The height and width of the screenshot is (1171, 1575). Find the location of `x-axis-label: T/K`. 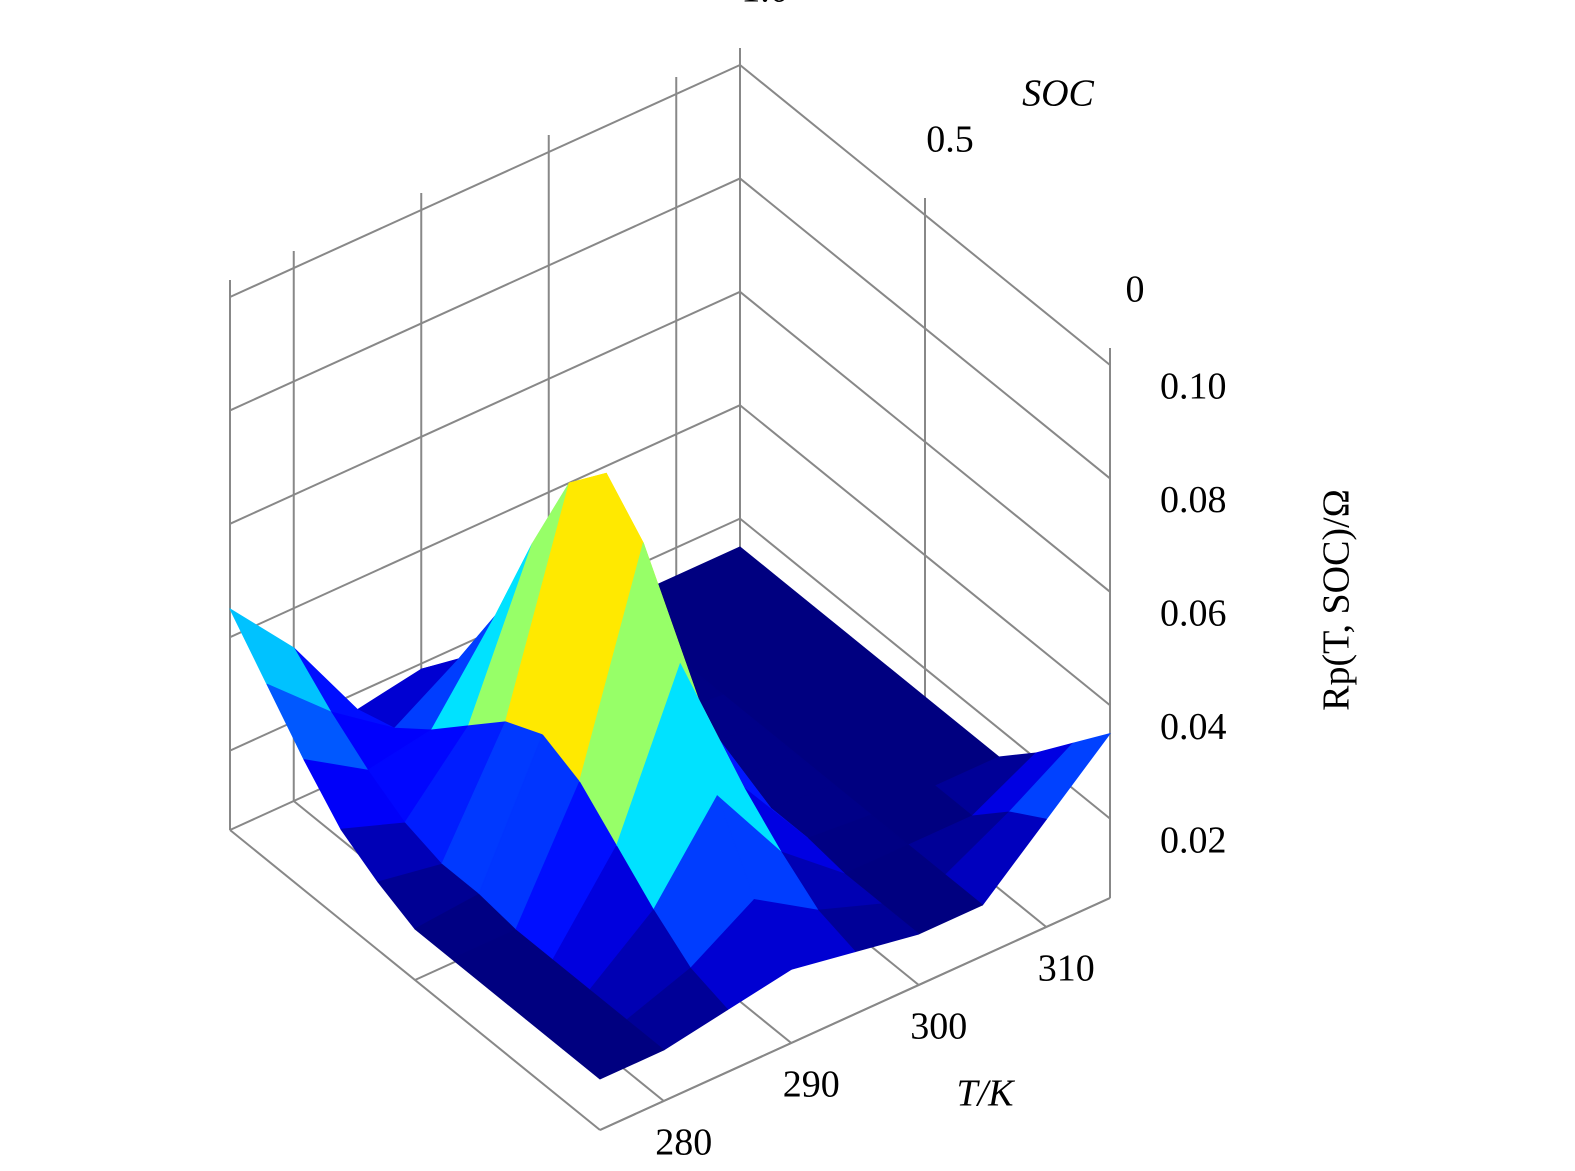

x-axis-label: T/K is located at coordinates (985, 1094).